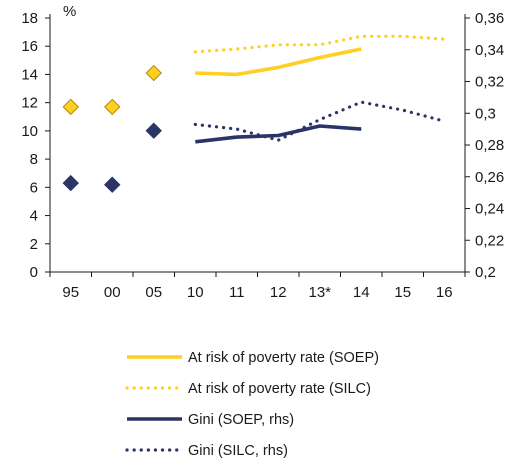 Image resolution: width=525 pixels, height=471 pixels. What do you see at coordinates (489, 177) in the screenshot?
I see `y-right-tick-label: 0,26` at bounding box center [489, 177].